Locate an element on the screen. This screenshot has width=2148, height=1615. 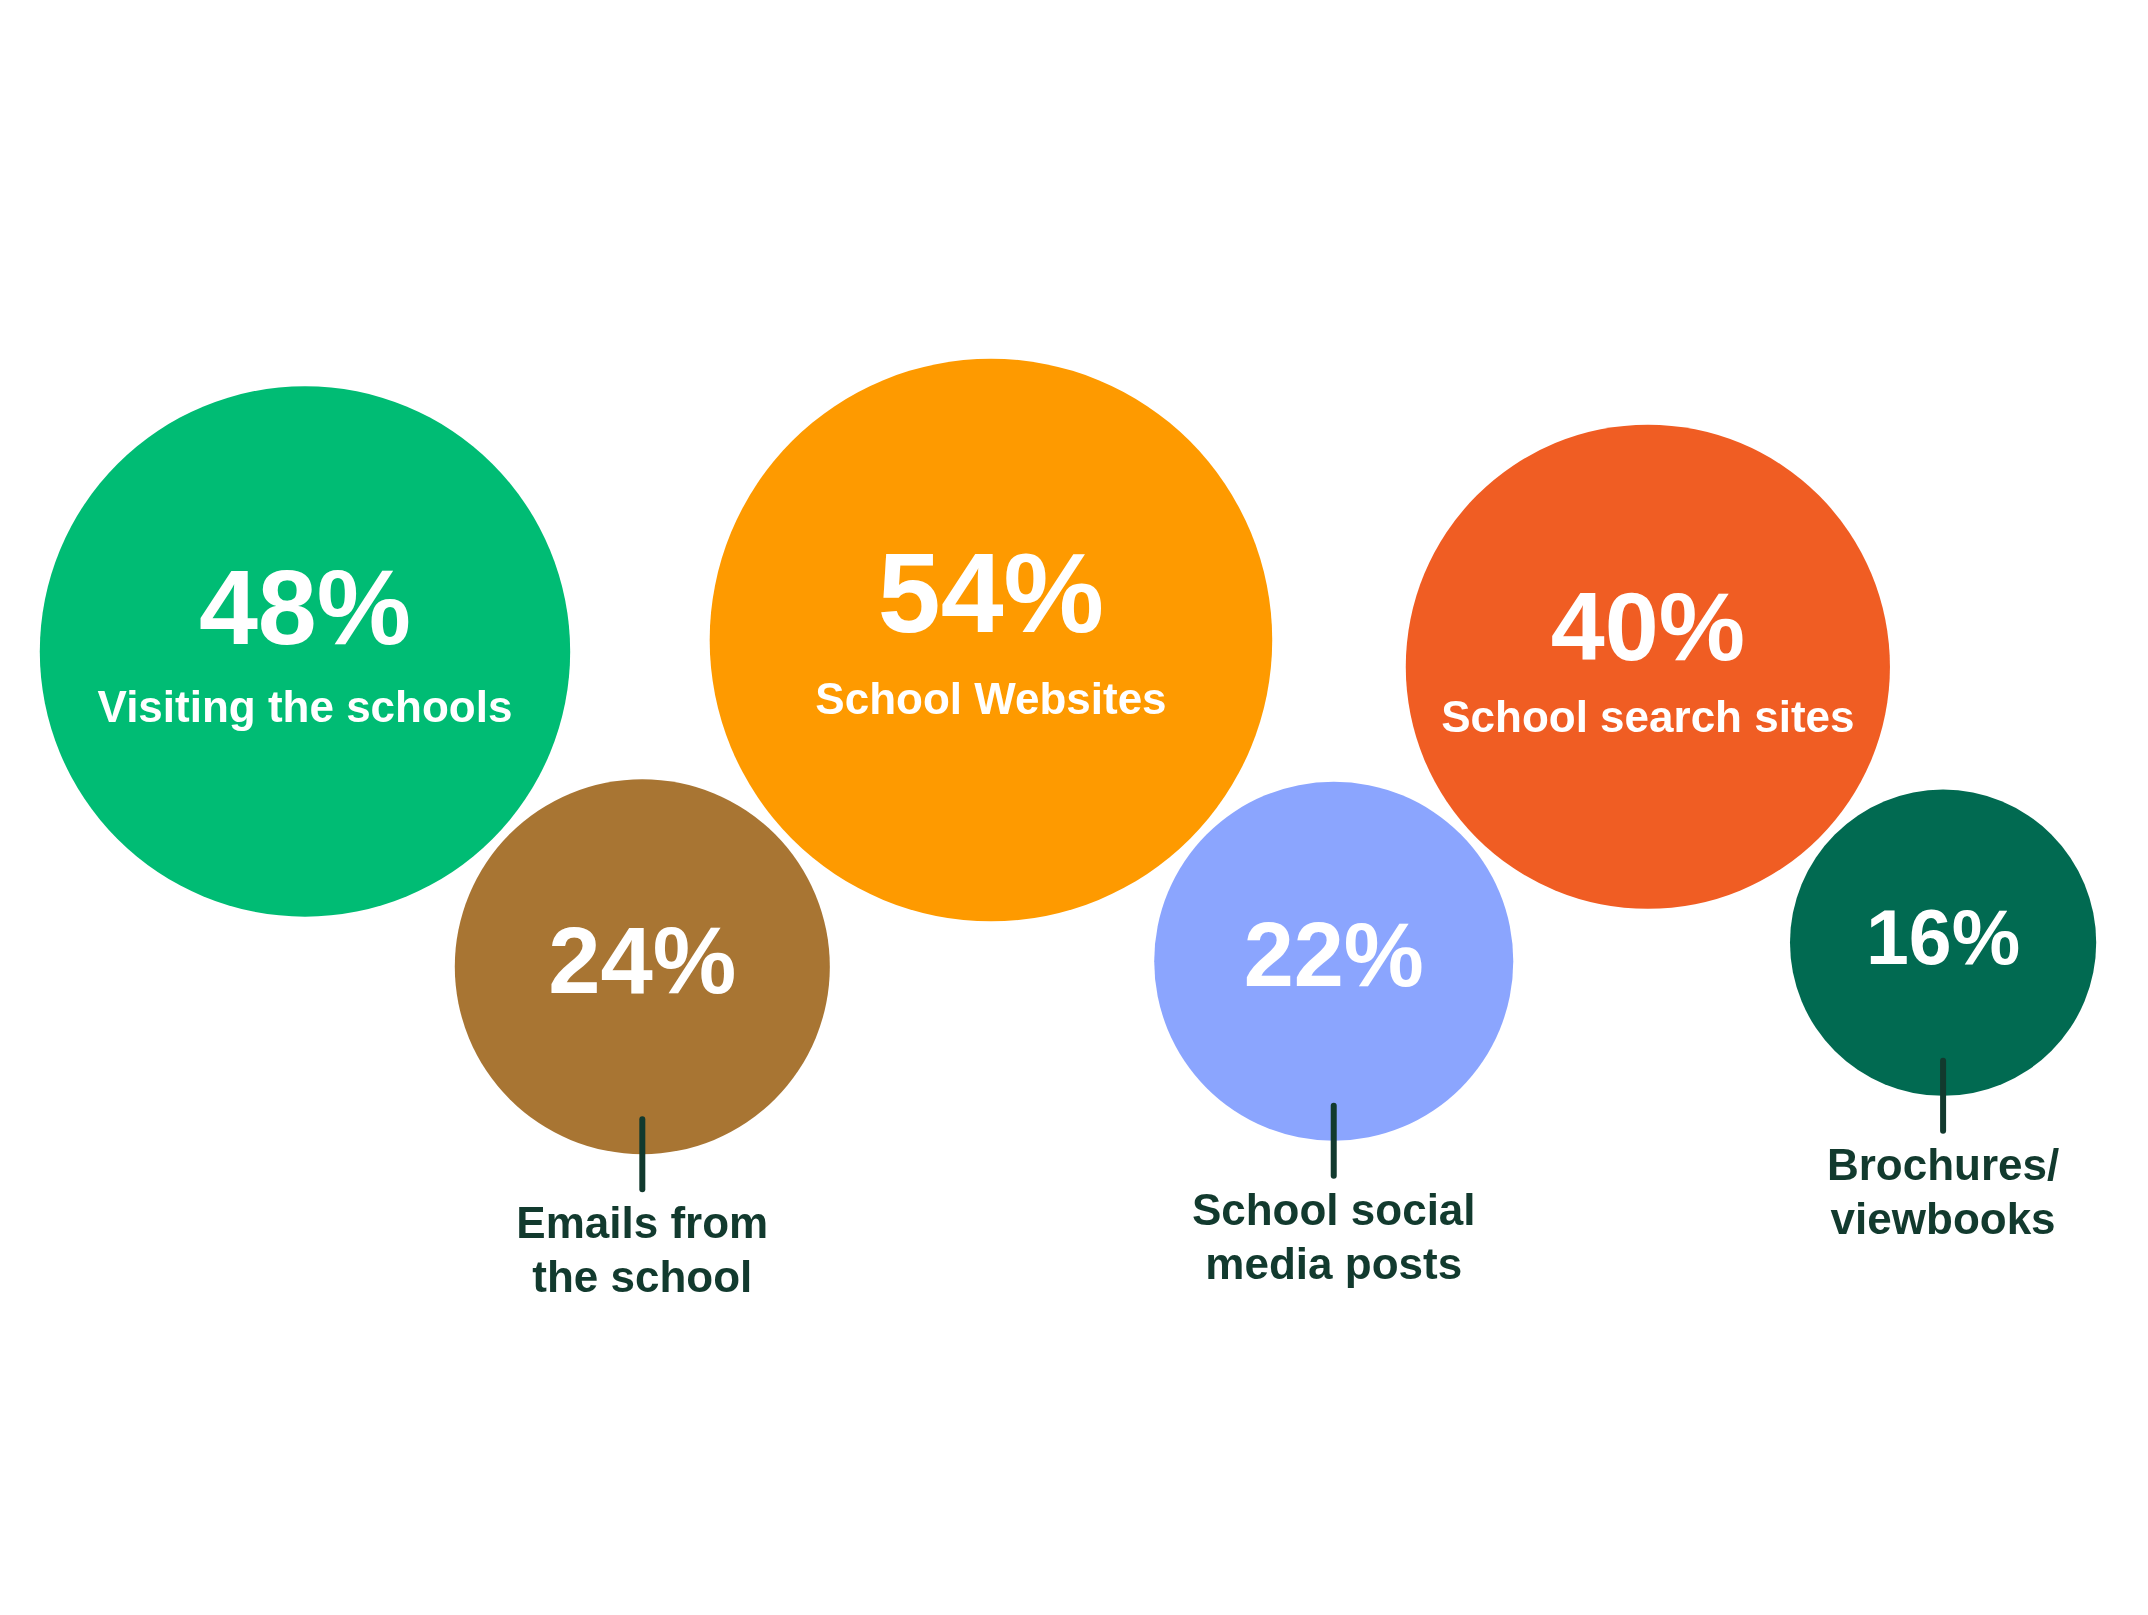
data-label: 54% is located at coordinates (991, 592).